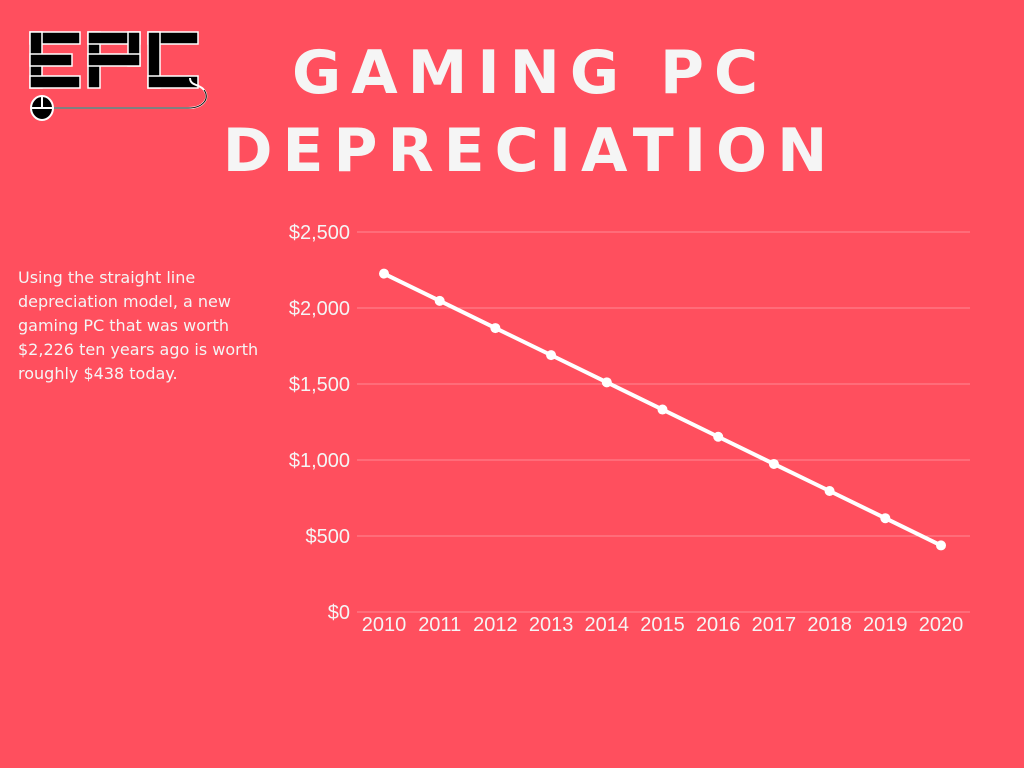 This screenshot has width=1024, height=768. What do you see at coordinates (55, 60) in the screenshot?
I see `logo-letter-e` at bounding box center [55, 60].